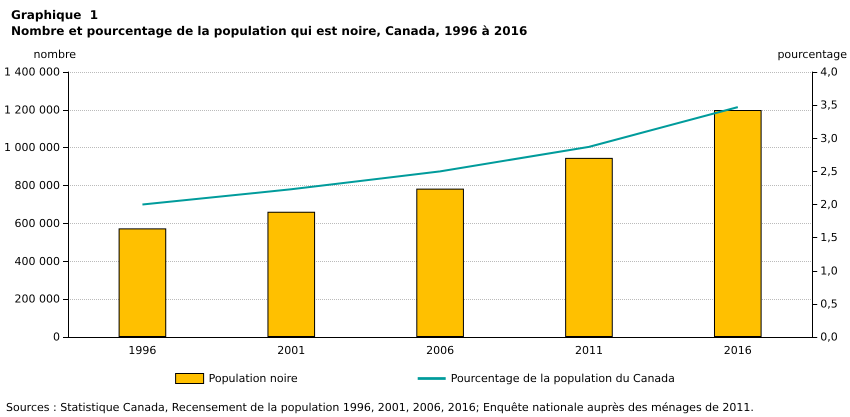  What do you see at coordinates (738, 350) in the screenshot?
I see `x-tick-label: 2016` at bounding box center [738, 350].